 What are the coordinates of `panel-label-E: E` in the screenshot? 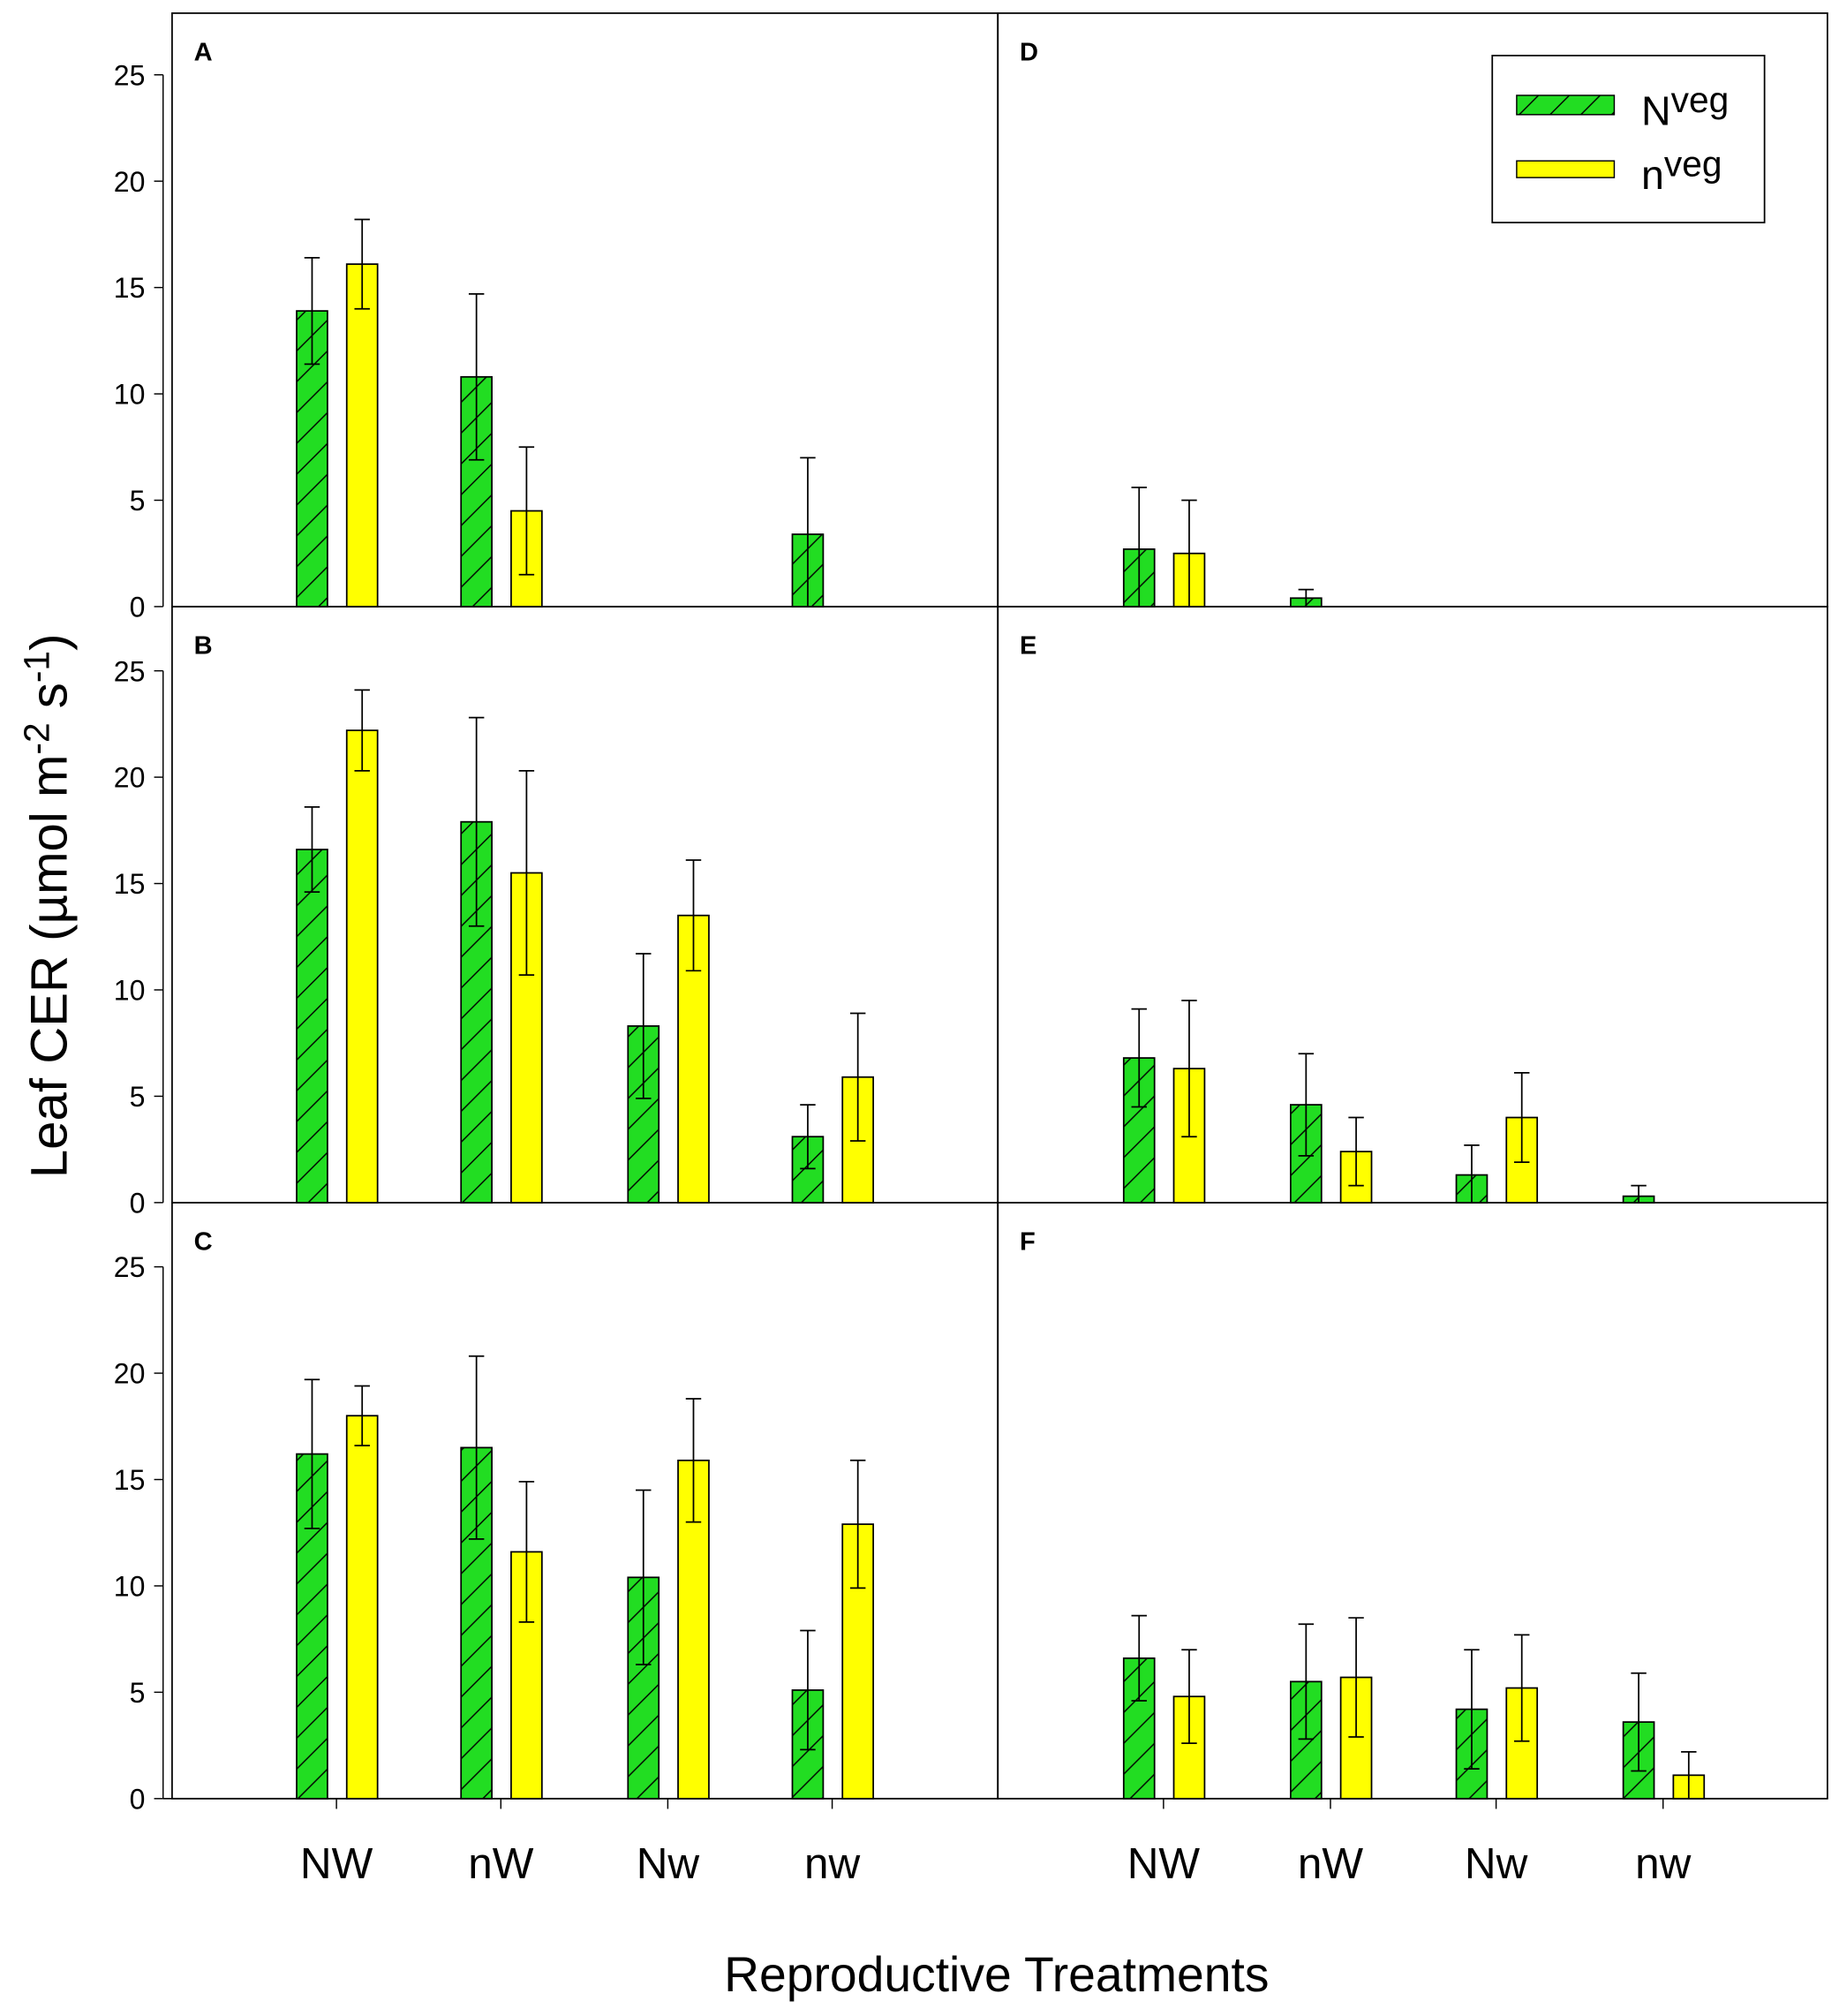 It's located at (1028, 646).